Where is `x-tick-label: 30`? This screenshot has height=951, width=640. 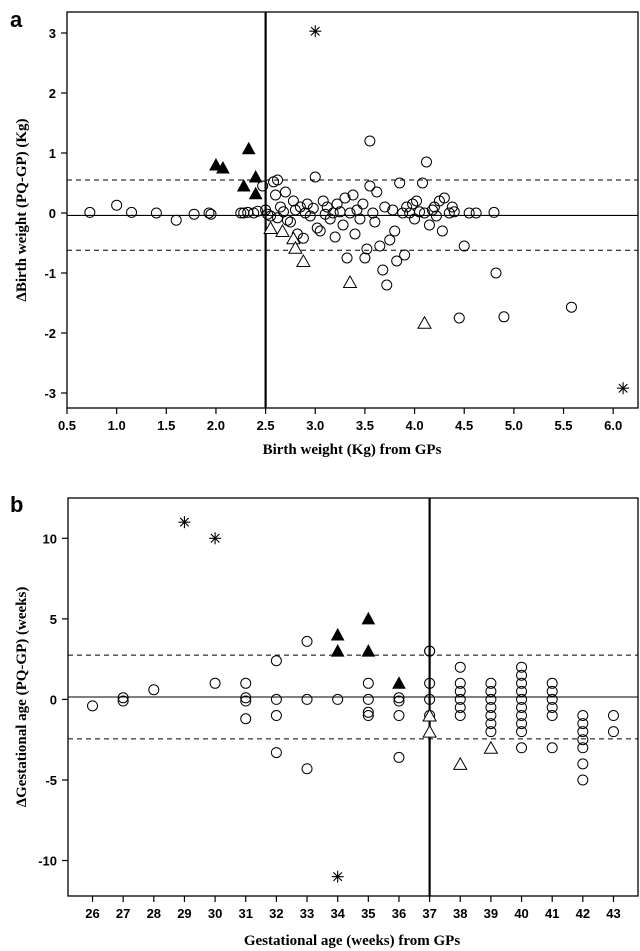
x-tick-label: 30 is located at coordinates (215, 913).